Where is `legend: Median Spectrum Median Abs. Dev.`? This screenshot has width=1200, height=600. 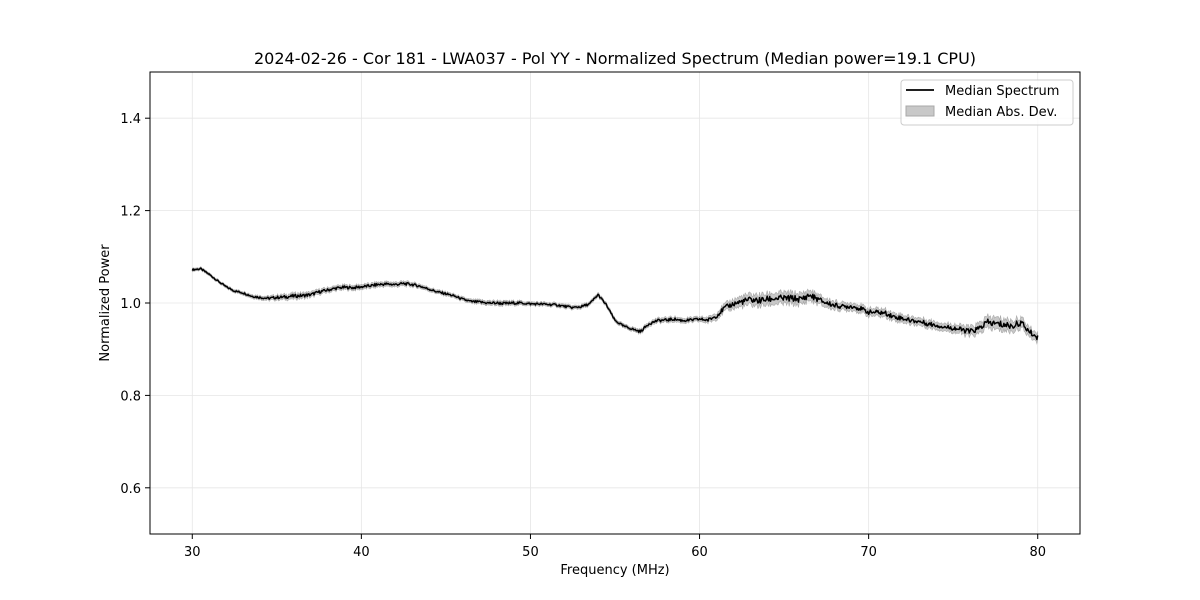
legend: Median Spectrum Median Abs. Dev. is located at coordinates (987, 102).